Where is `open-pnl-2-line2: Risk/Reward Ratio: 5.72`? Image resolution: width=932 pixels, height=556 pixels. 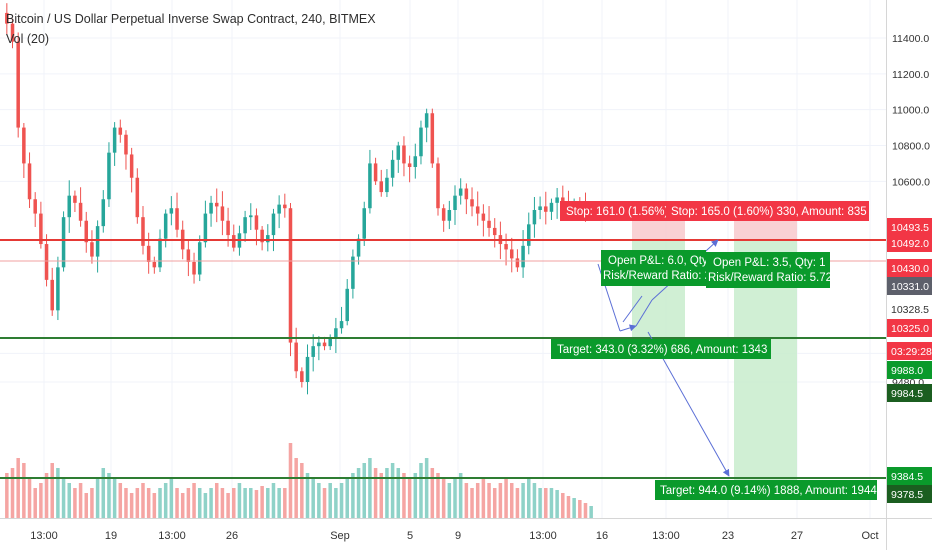 open-pnl-2-line2: Risk/Reward Ratio: 5.72 is located at coordinates (770, 278).